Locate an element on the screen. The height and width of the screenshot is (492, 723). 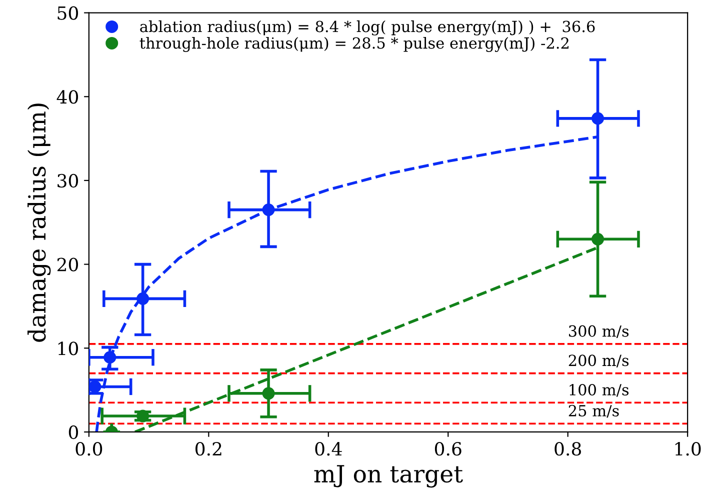
y-tick-label: 0 is located at coordinates (73, 432).